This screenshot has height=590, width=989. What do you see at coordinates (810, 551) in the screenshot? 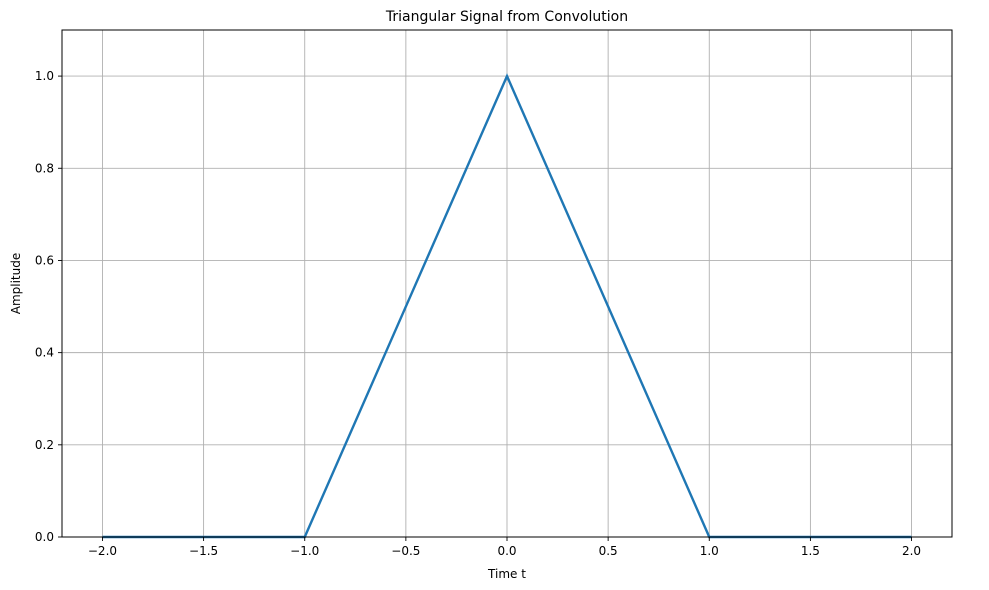
I see `x-tick-label: 1.5` at bounding box center [810, 551].